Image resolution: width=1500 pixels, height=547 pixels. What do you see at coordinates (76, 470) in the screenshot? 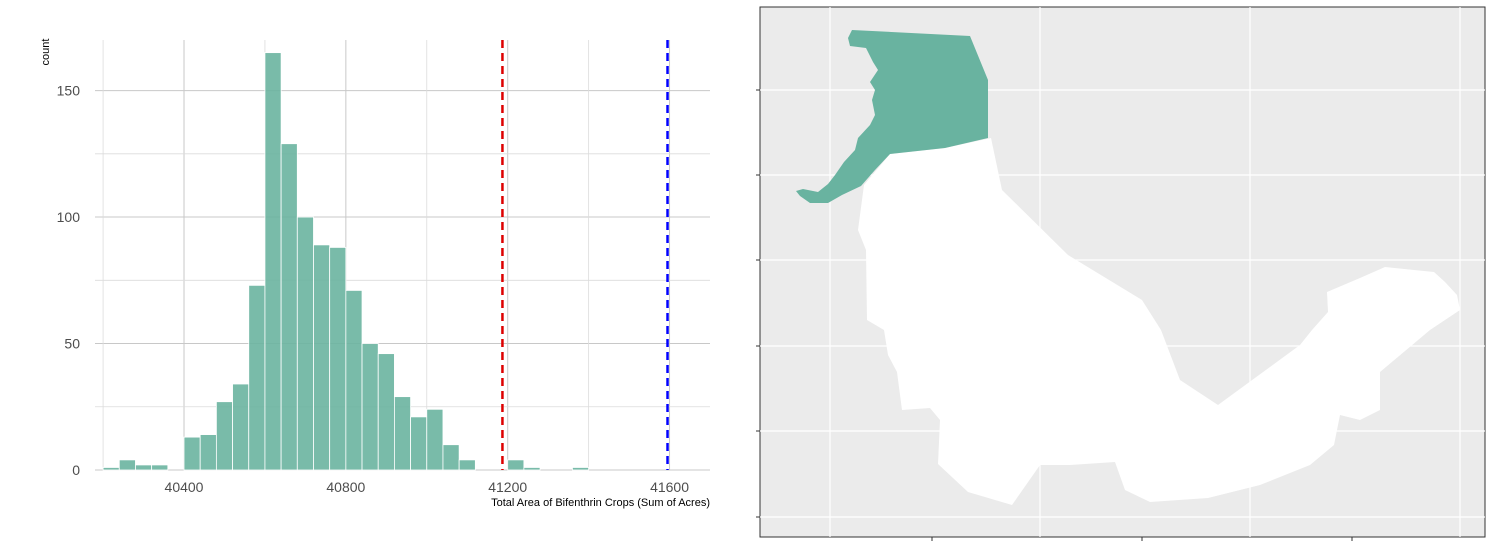
I see `y-tick-label: 0` at bounding box center [76, 470].